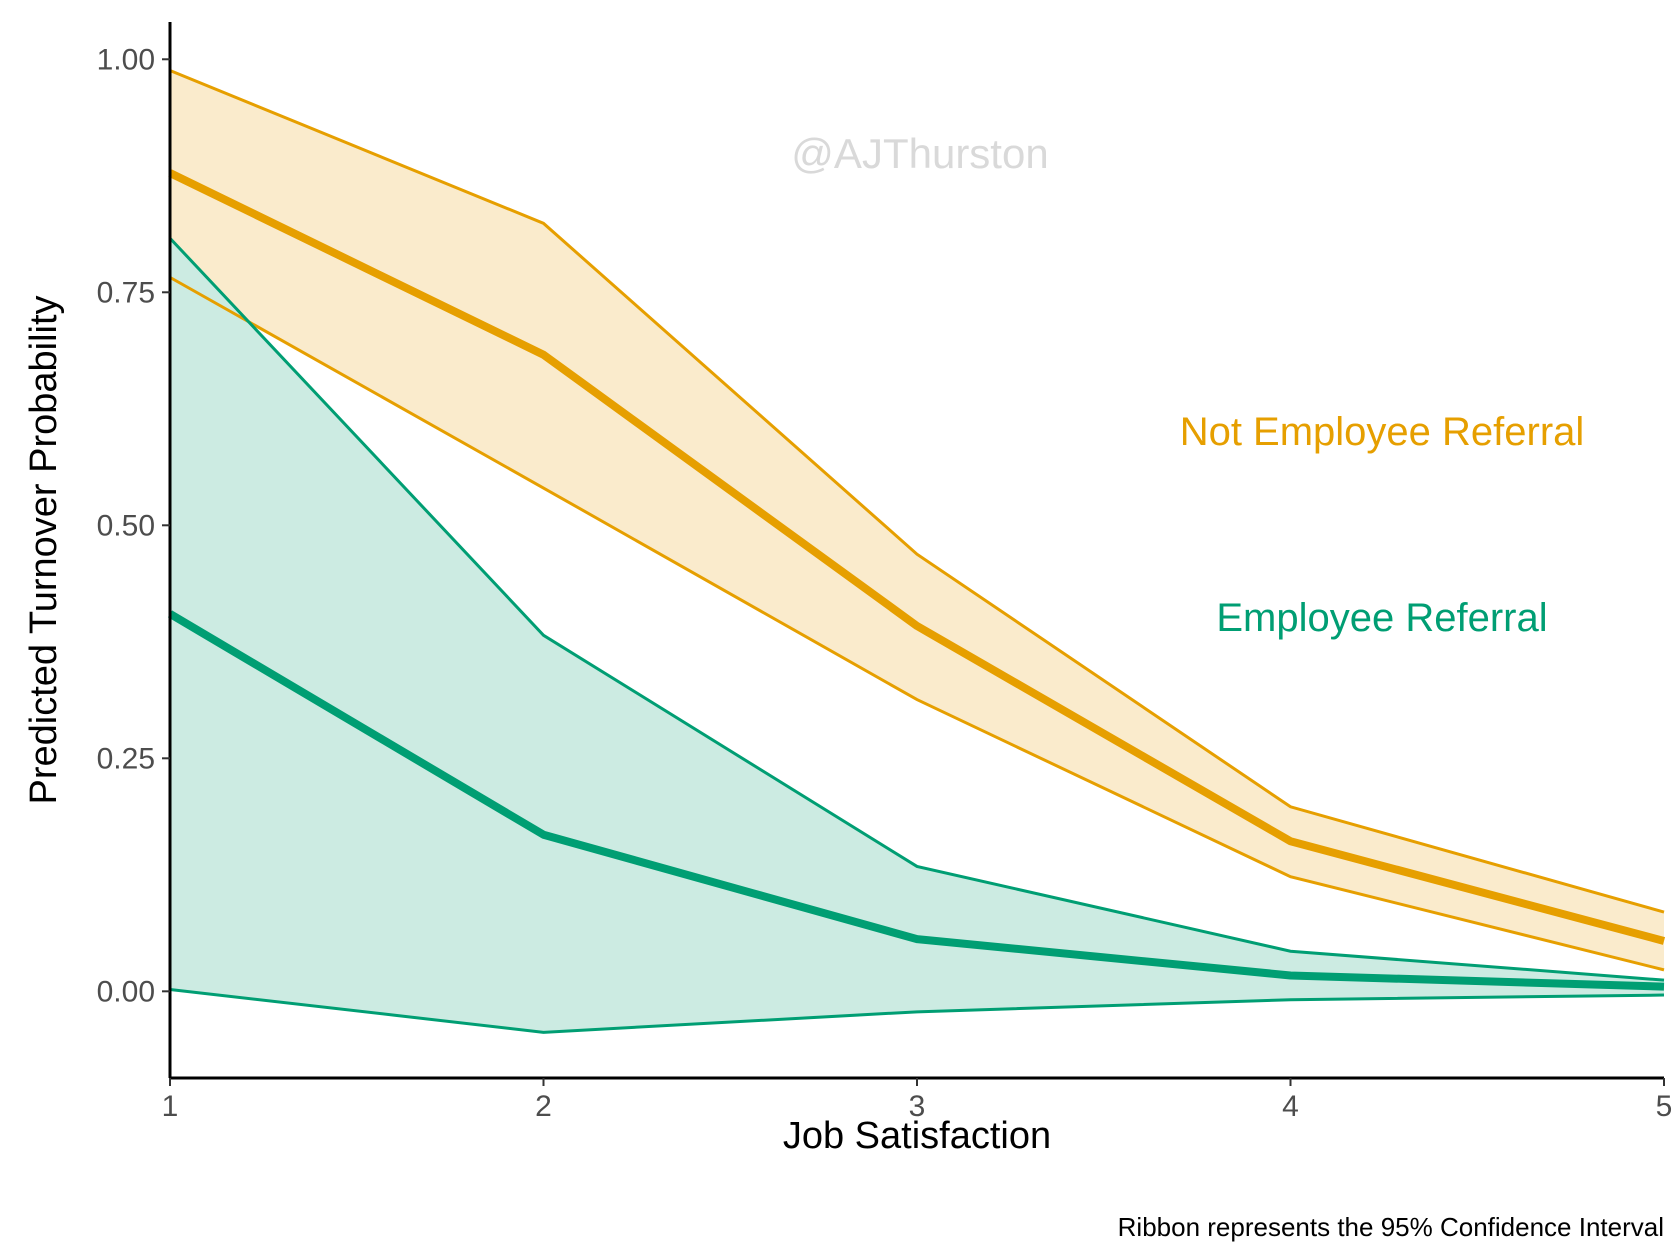 Image resolution: width=1680 pixels, height=1259 pixels. Describe the element at coordinates (126, 292) in the screenshot. I see `y-tick-label: 0.75` at that location.